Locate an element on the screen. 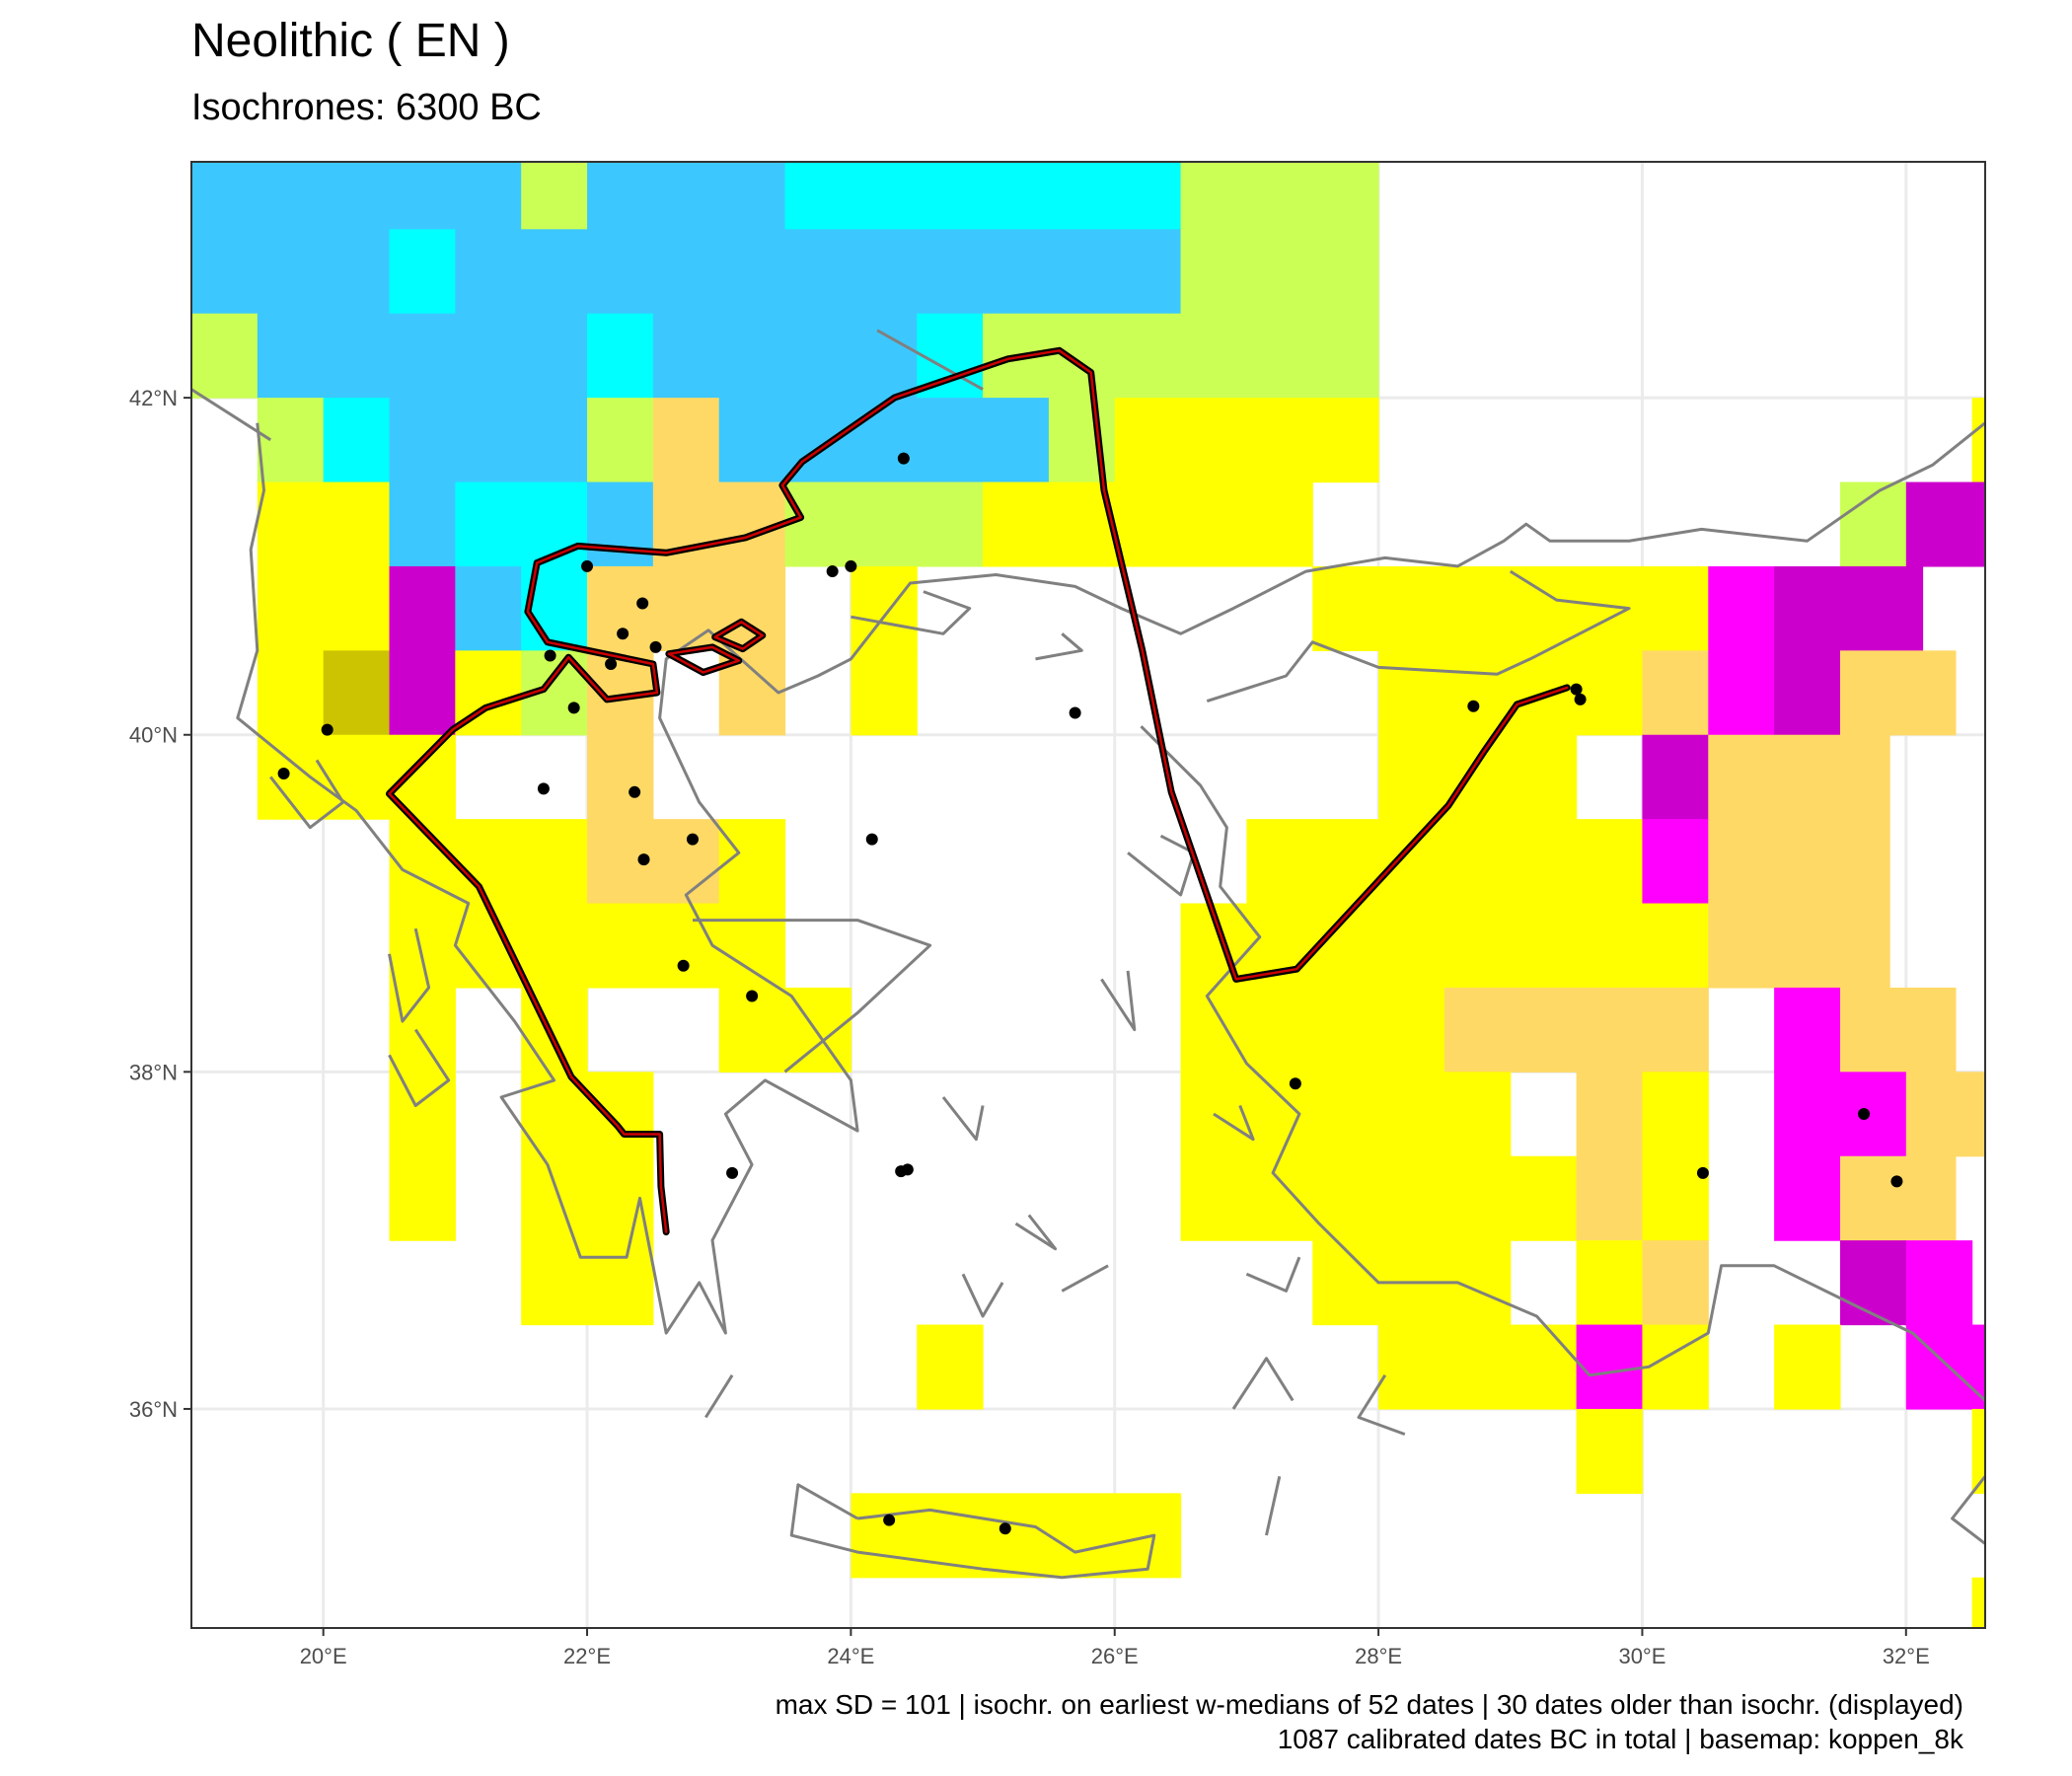 The image size is (2072, 1776). y-tick-label: 42°N is located at coordinates (154, 398).